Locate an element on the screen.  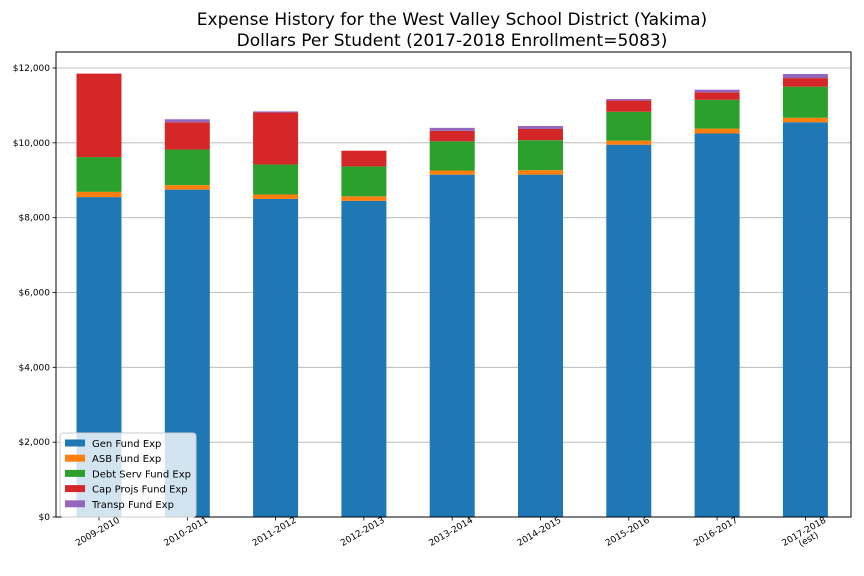
y-tick-label: $8,000 is located at coordinates (35, 219).